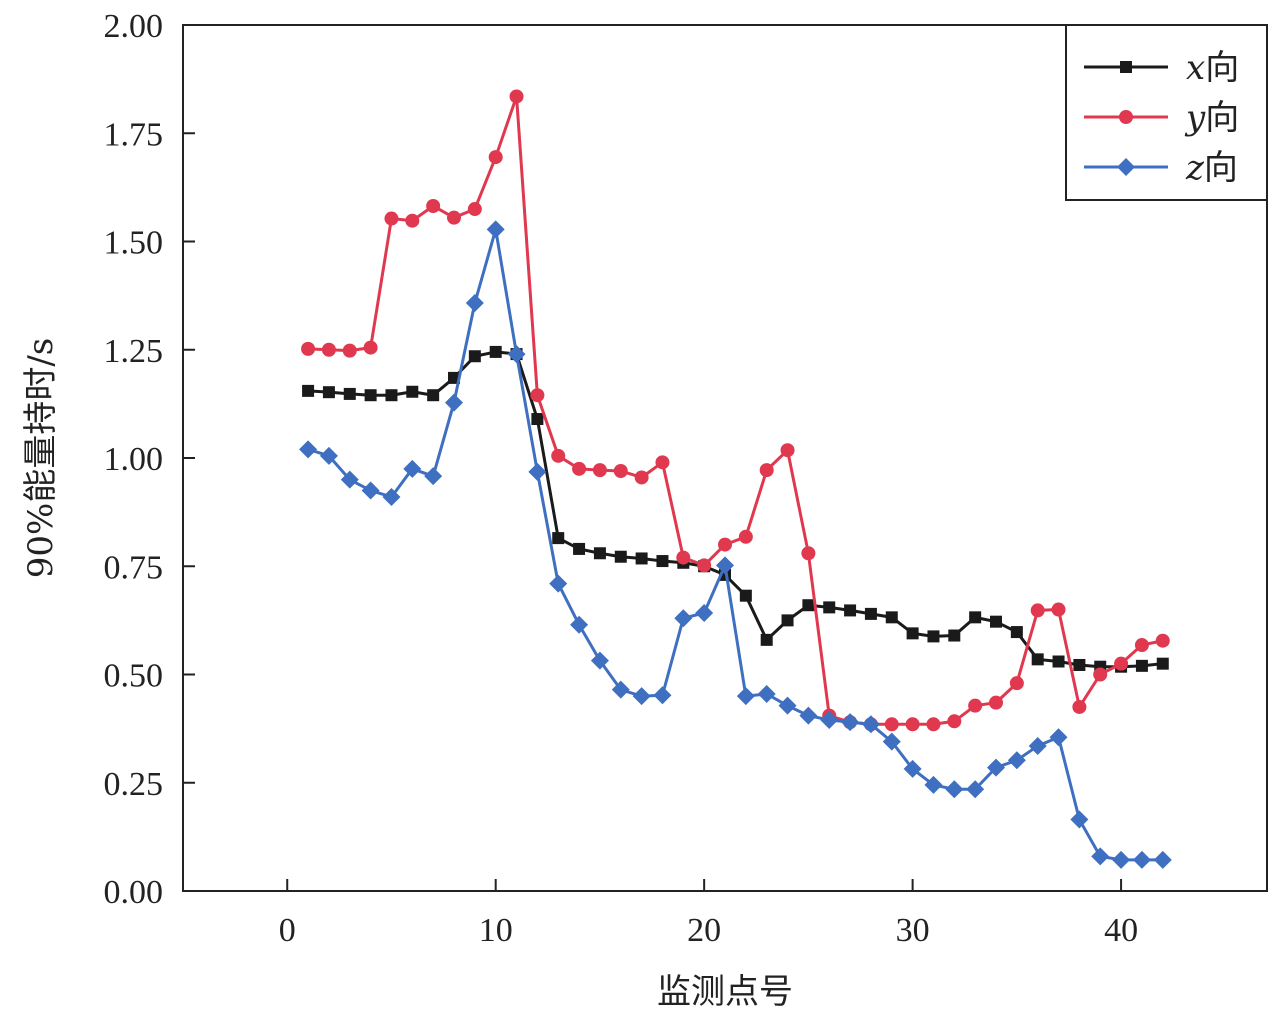 This screenshot has width=1280, height=1011. What do you see at coordinates (725, 991) in the screenshot?
I see `x-axis-label: 监测点号` at bounding box center [725, 991].